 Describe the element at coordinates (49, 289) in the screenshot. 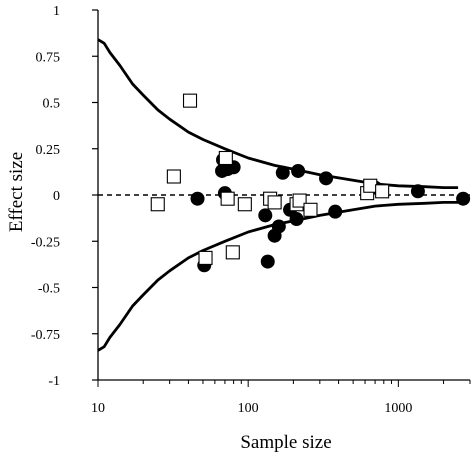

I see `y-tick-label: -0.5` at that location.